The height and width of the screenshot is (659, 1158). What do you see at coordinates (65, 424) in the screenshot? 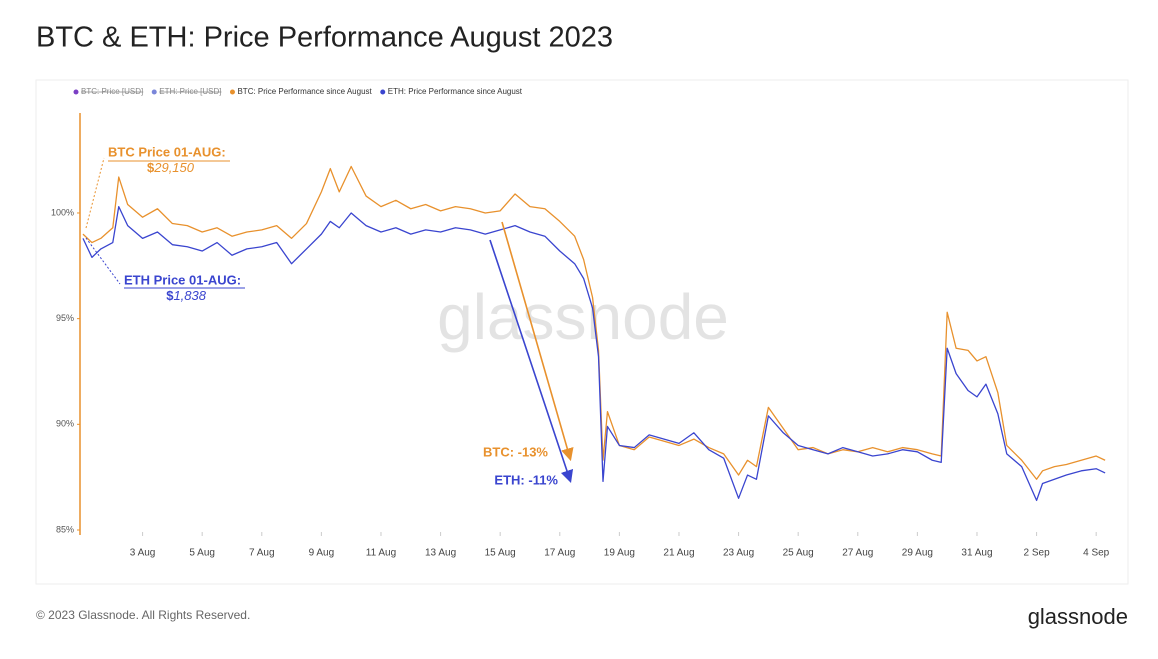
I see `y-tick-label: 90%` at bounding box center [65, 424].